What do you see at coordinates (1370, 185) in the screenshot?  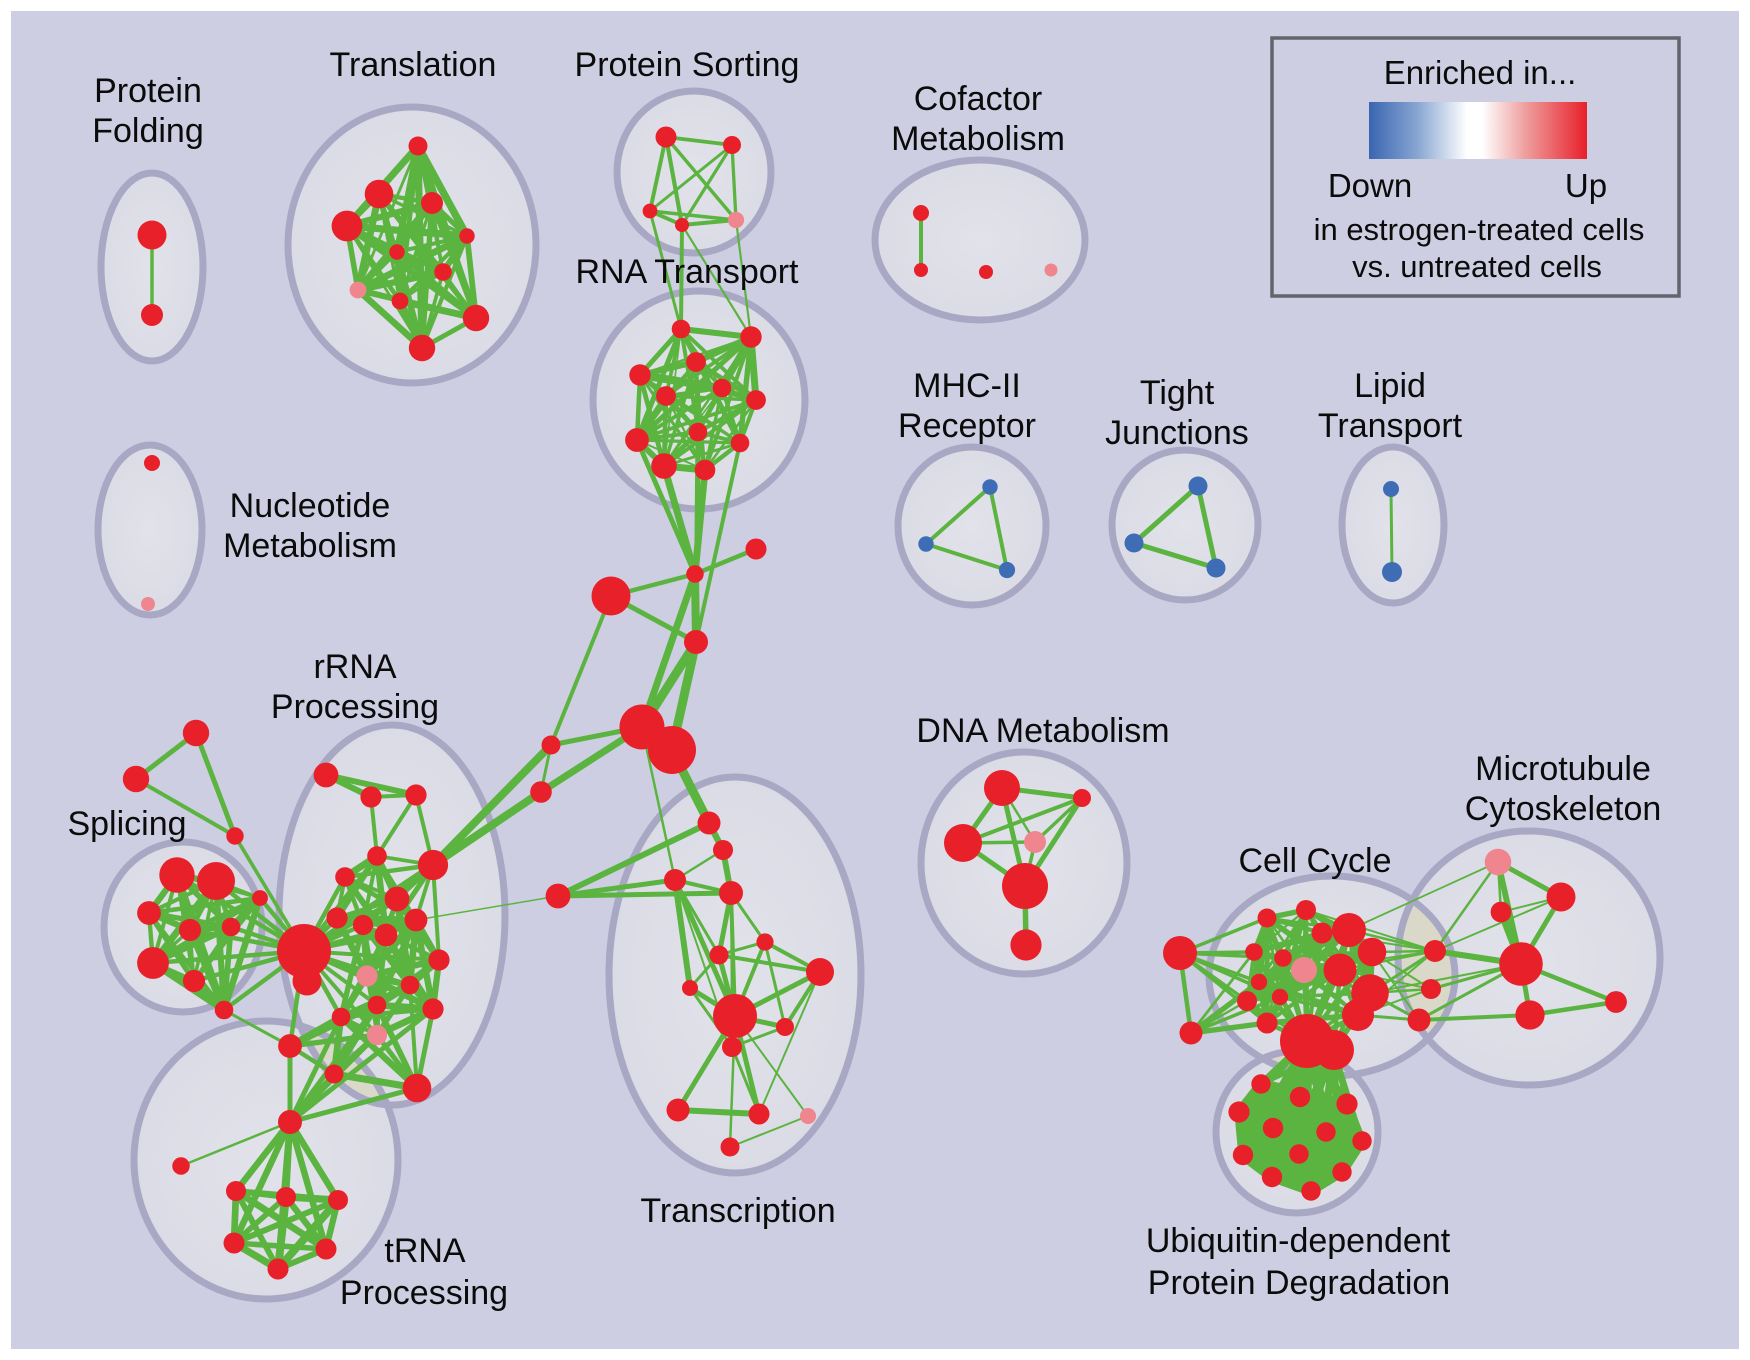 I see `svg-text: Down` at bounding box center [1370, 185].